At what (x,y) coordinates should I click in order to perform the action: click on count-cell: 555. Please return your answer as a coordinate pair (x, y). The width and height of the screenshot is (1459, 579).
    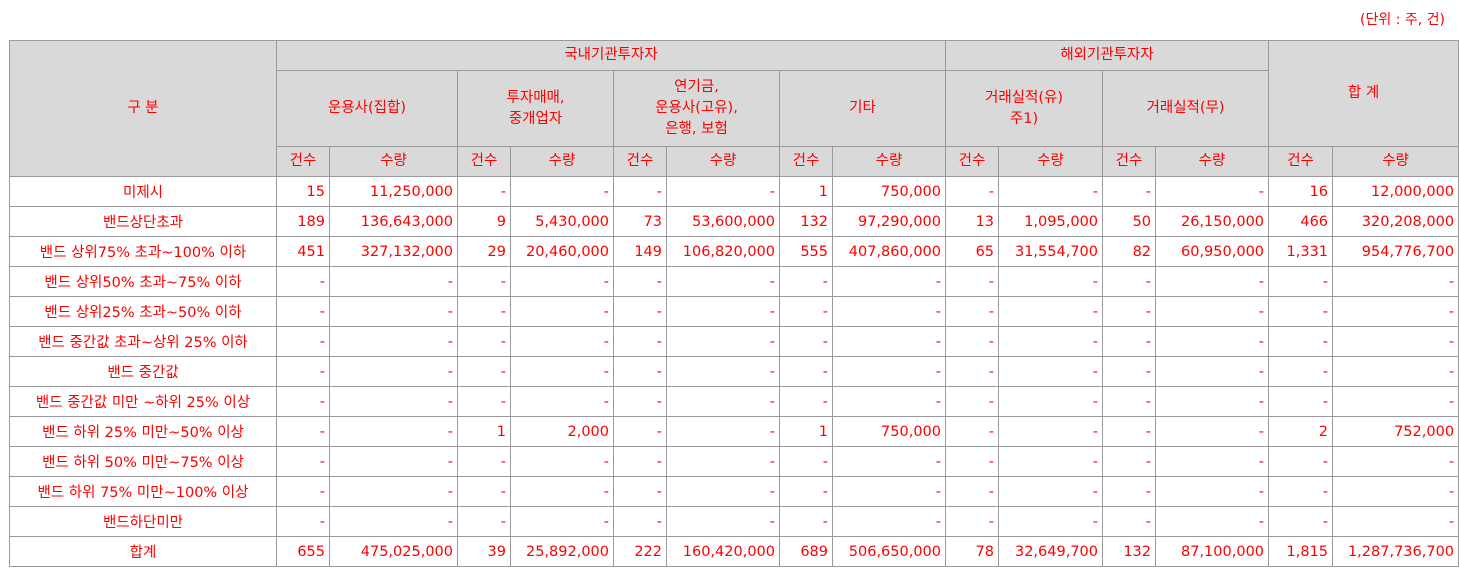
    Looking at the image, I should click on (806, 251).